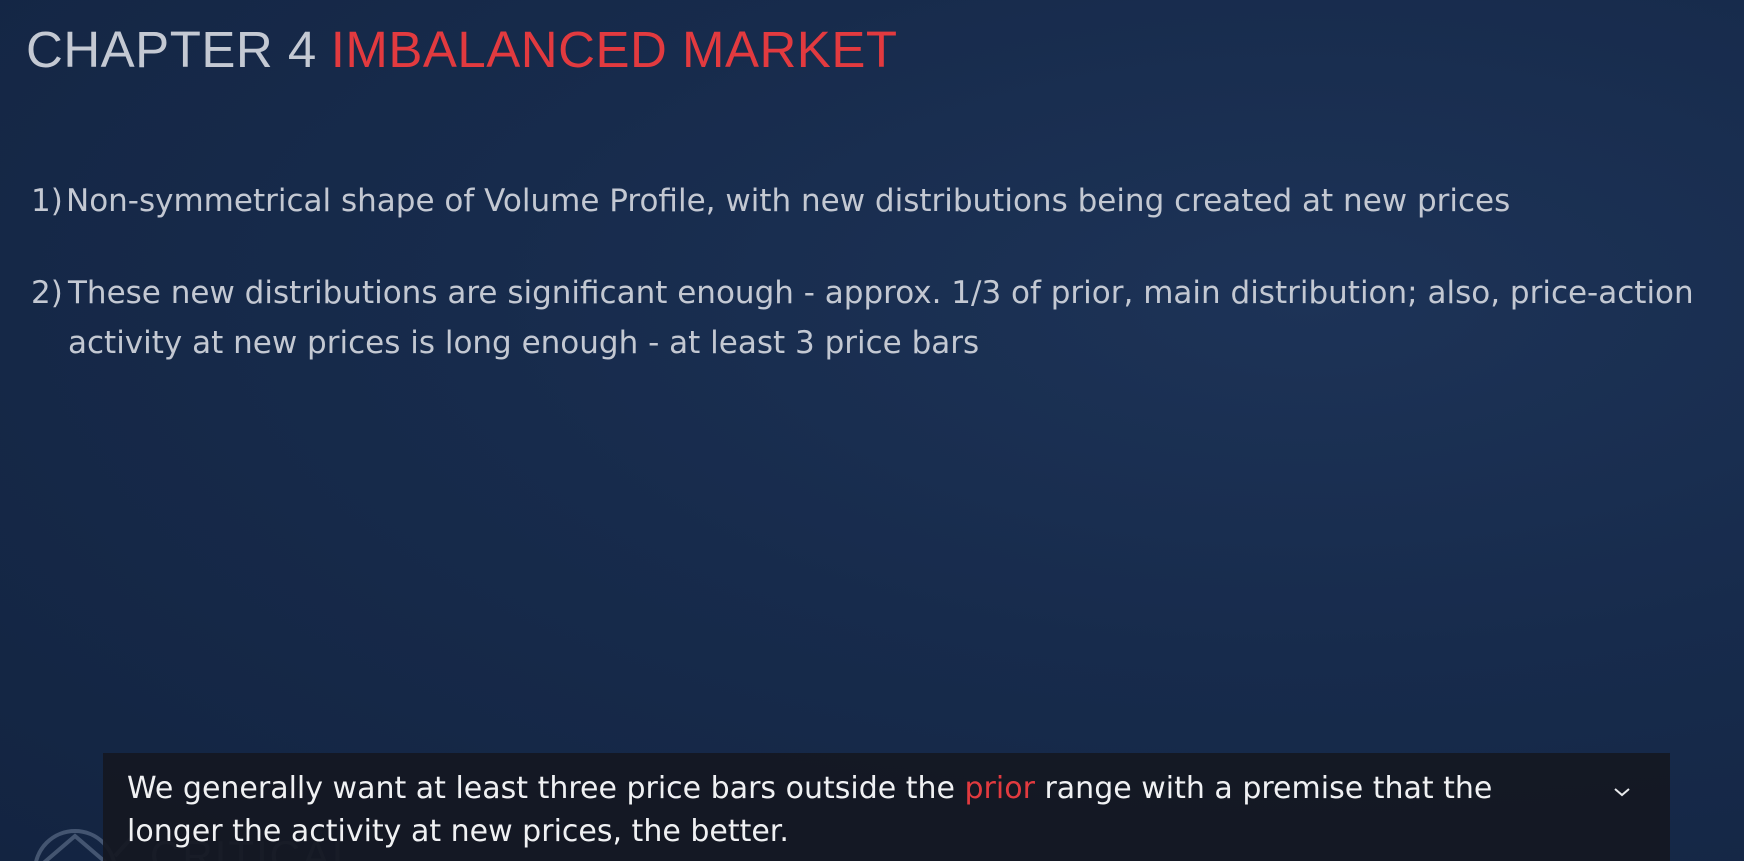 The width and height of the screenshot is (1744, 861). What do you see at coordinates (171, 49) in the screenshot?
I see `chapter-label: CHAPTER 4` at bounding box center [171, 49].